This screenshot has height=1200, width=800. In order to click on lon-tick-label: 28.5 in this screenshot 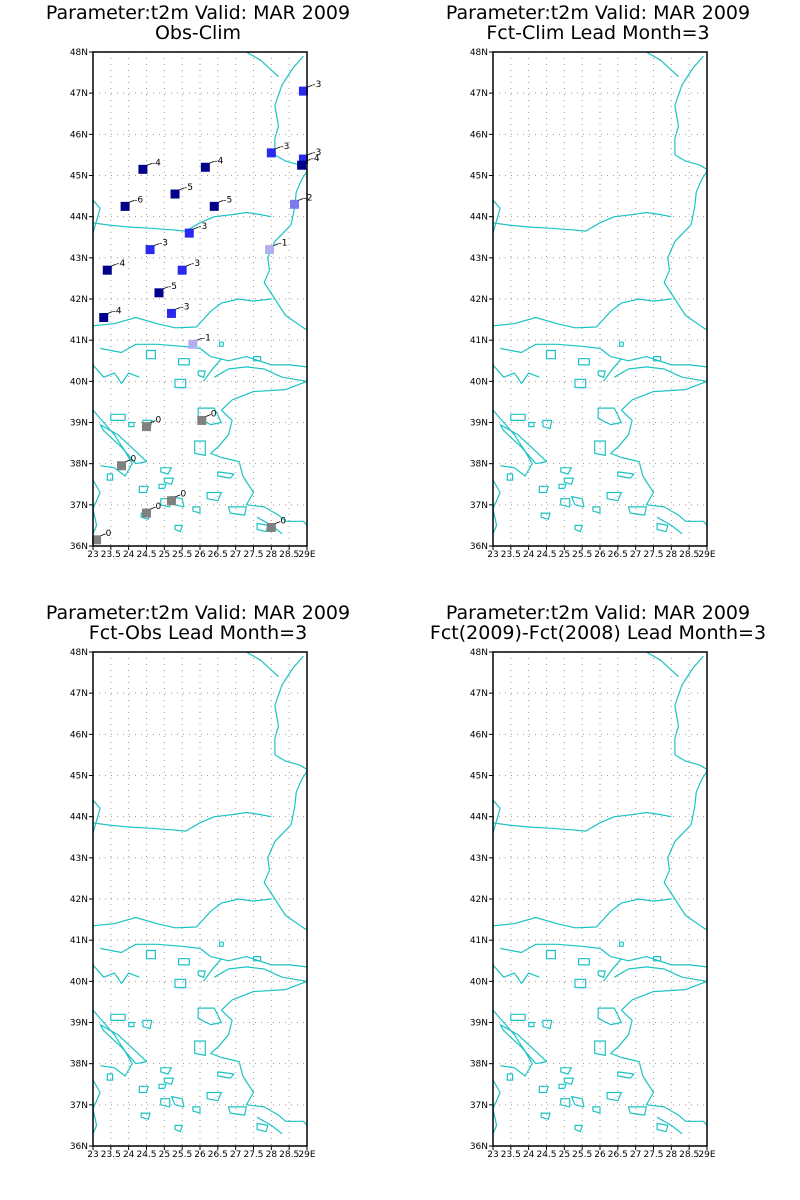, I will do `click(289, 1155)`.